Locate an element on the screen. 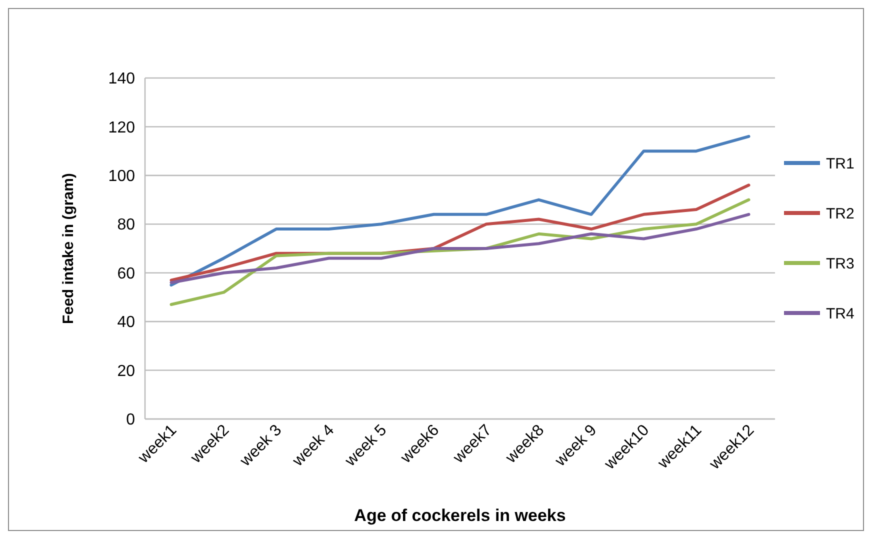  y-tick-label: 80 is located at coordinates (126, 225).